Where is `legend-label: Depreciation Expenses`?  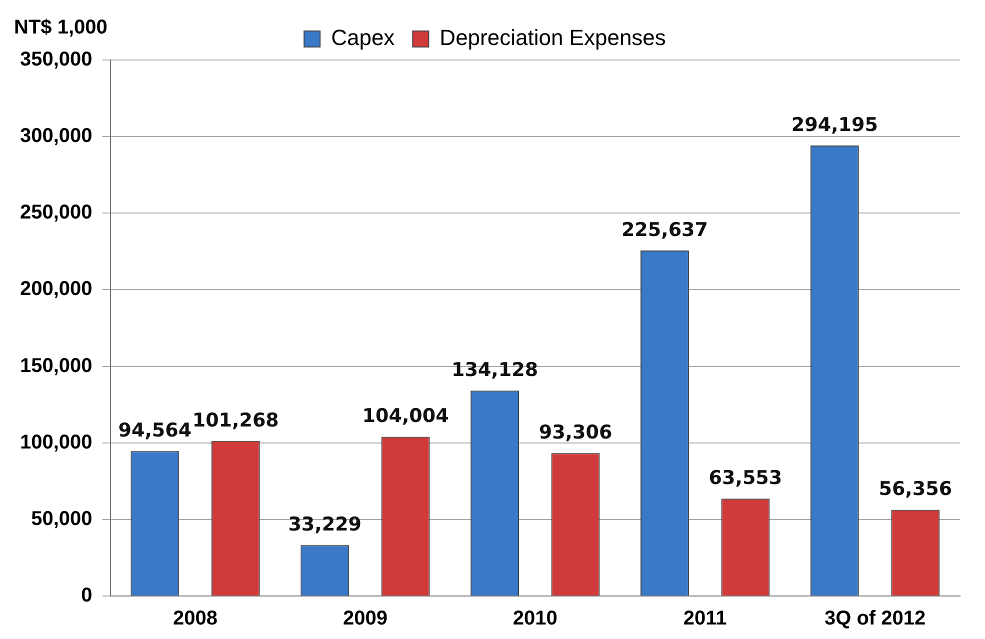 legend-label: Depreciation Expenses is located at coordinates (553, 37).